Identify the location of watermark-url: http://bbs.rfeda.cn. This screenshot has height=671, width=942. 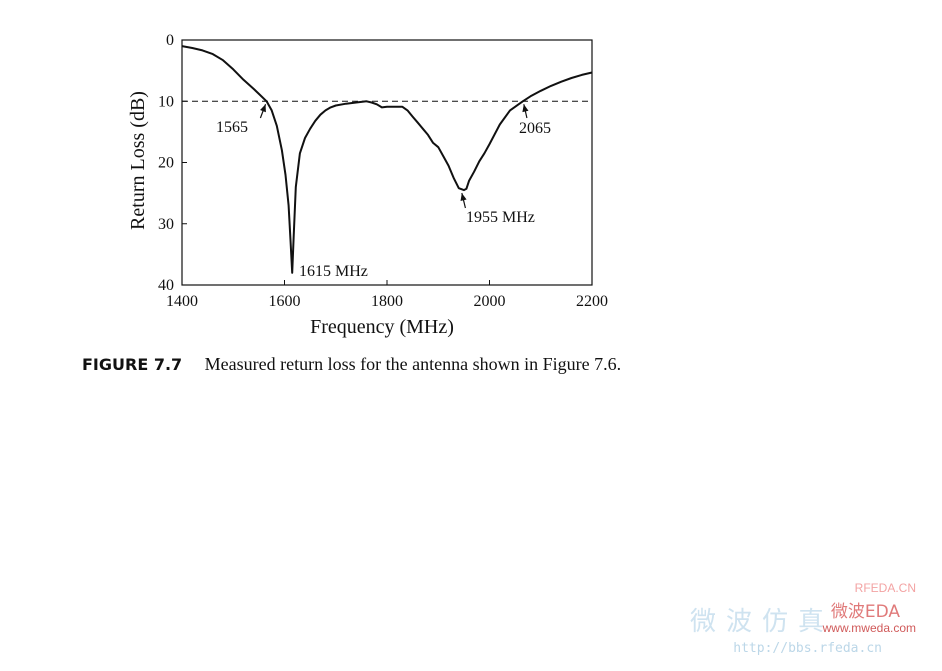
(807, 648).